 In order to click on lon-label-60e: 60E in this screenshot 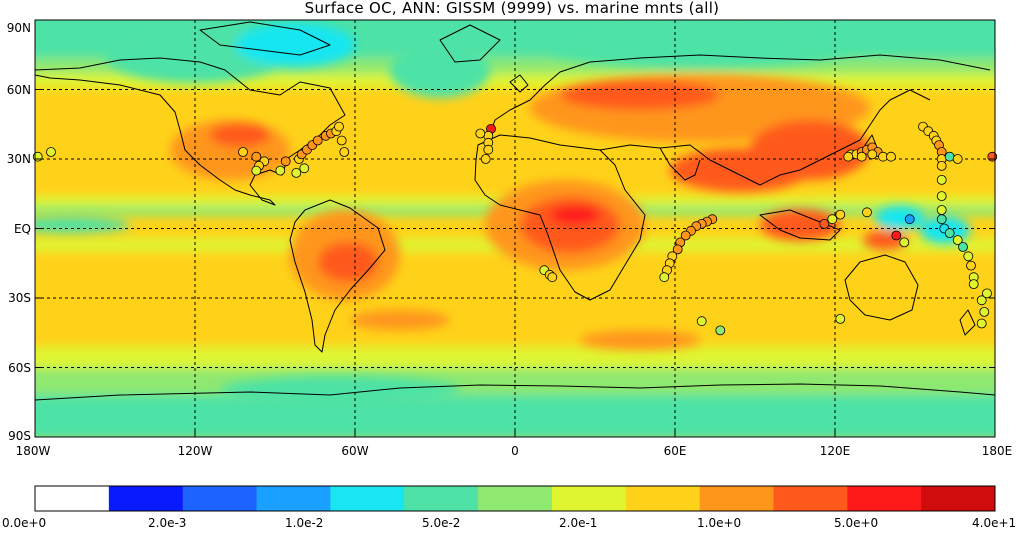, I will do `click(675, 451)`.